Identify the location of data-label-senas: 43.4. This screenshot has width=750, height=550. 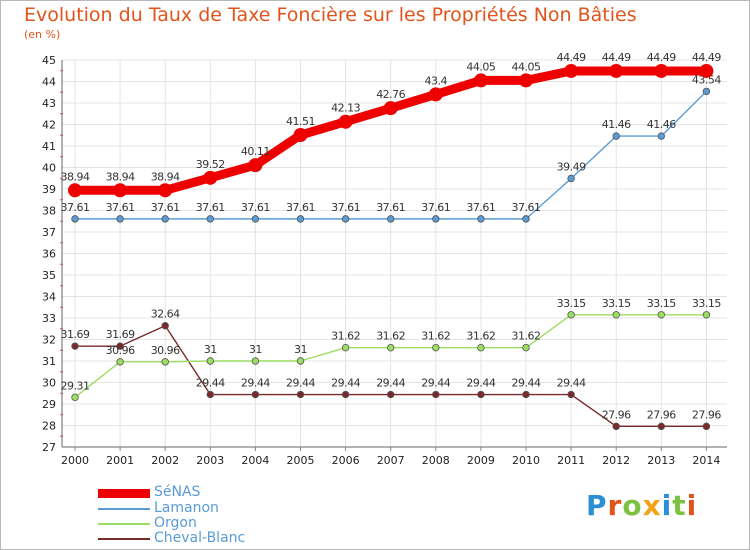
(436, 80).